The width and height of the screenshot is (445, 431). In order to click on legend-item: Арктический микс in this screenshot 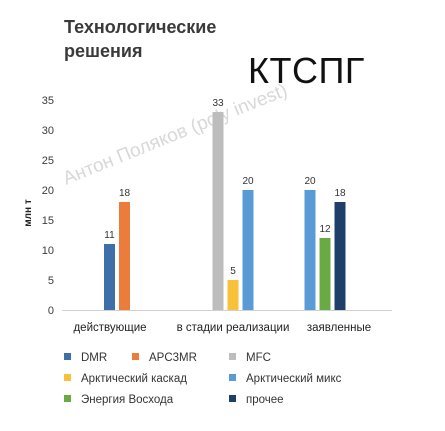, I will do `click(285, 379)`.